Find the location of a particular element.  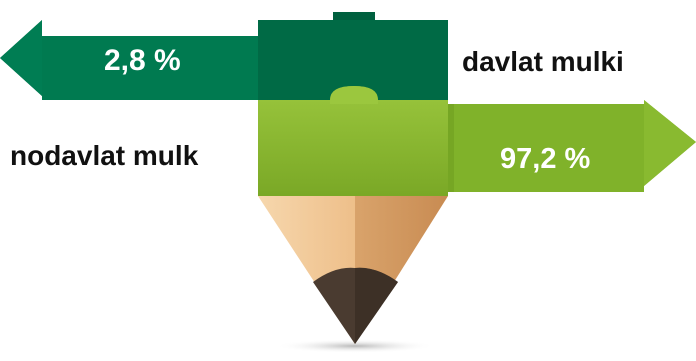

bottom-segment-label: nodavlat mulk is located at coordinates (104, 155).